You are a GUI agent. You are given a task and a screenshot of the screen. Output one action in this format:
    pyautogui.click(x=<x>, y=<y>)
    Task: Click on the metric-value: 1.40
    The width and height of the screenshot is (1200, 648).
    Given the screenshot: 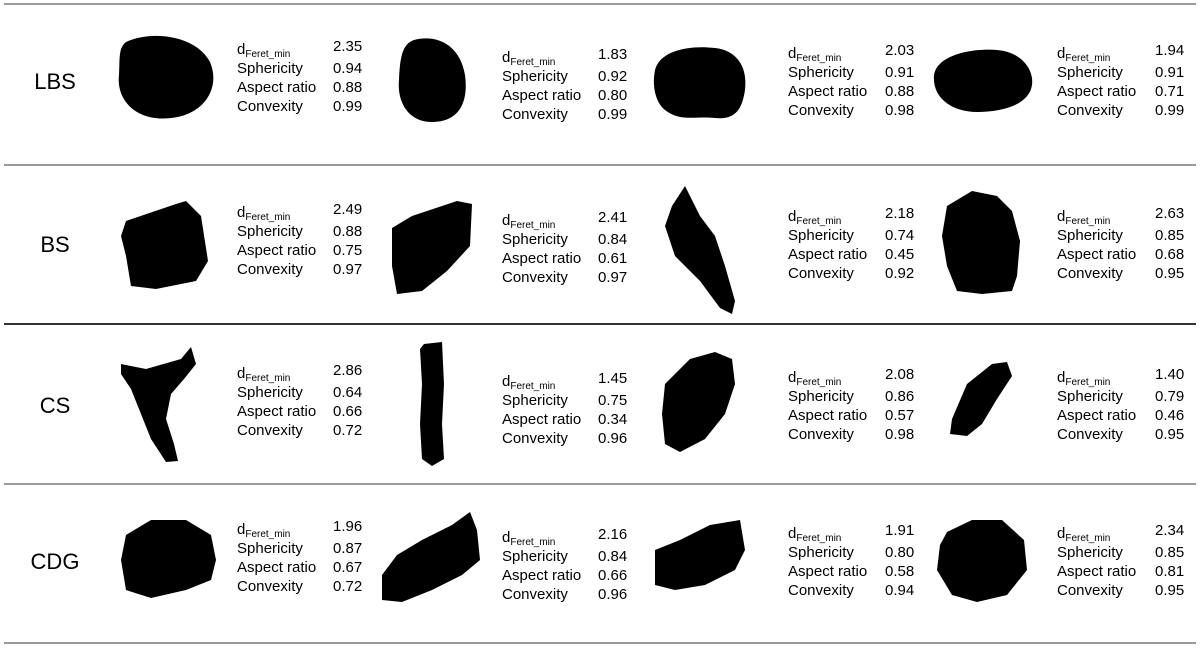 What is the action you would take?
    pyautogui.click(x=1169, y=374)
    